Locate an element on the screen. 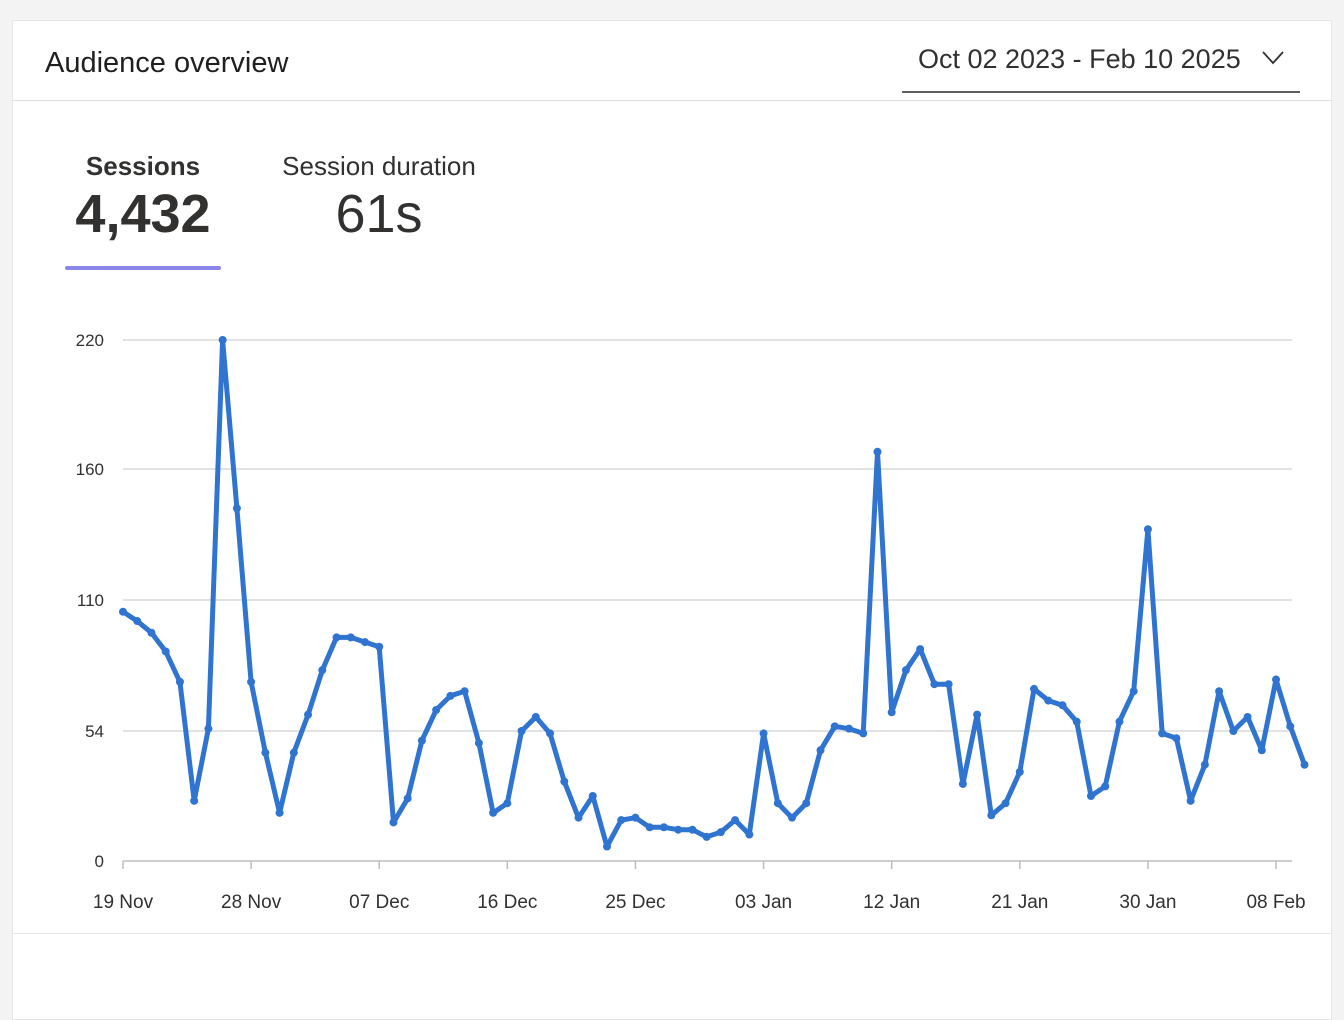 This screenshot has width=1344, height=1020. x-tick-label: 25 Dec is located at coordinates (635, 902).